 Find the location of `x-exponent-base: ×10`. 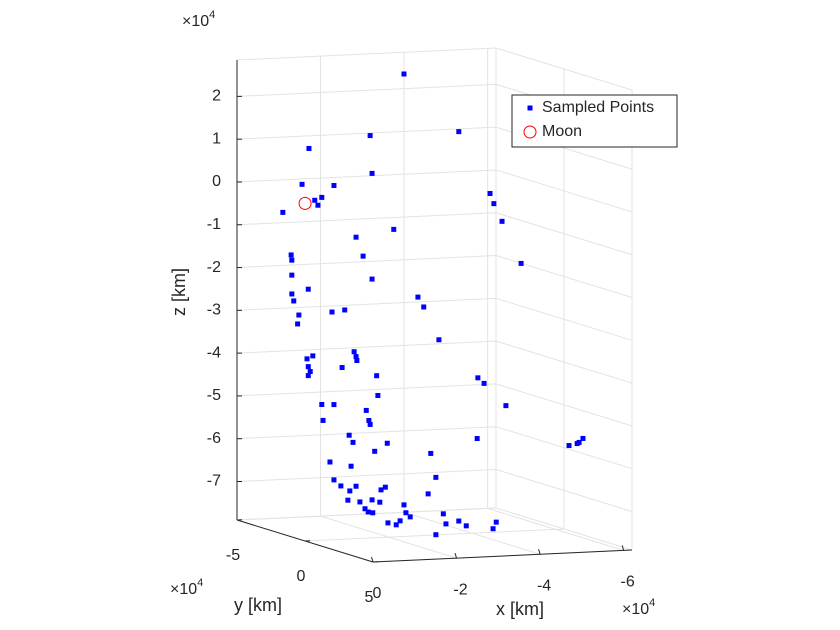

x-exponent-base: ×10 is located at coordinates (635, 609).